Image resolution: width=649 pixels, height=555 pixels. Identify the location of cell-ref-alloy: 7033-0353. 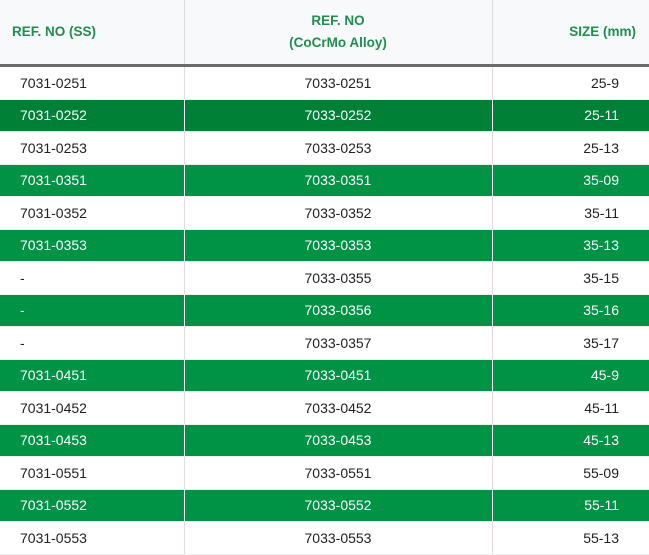
(338, 245).